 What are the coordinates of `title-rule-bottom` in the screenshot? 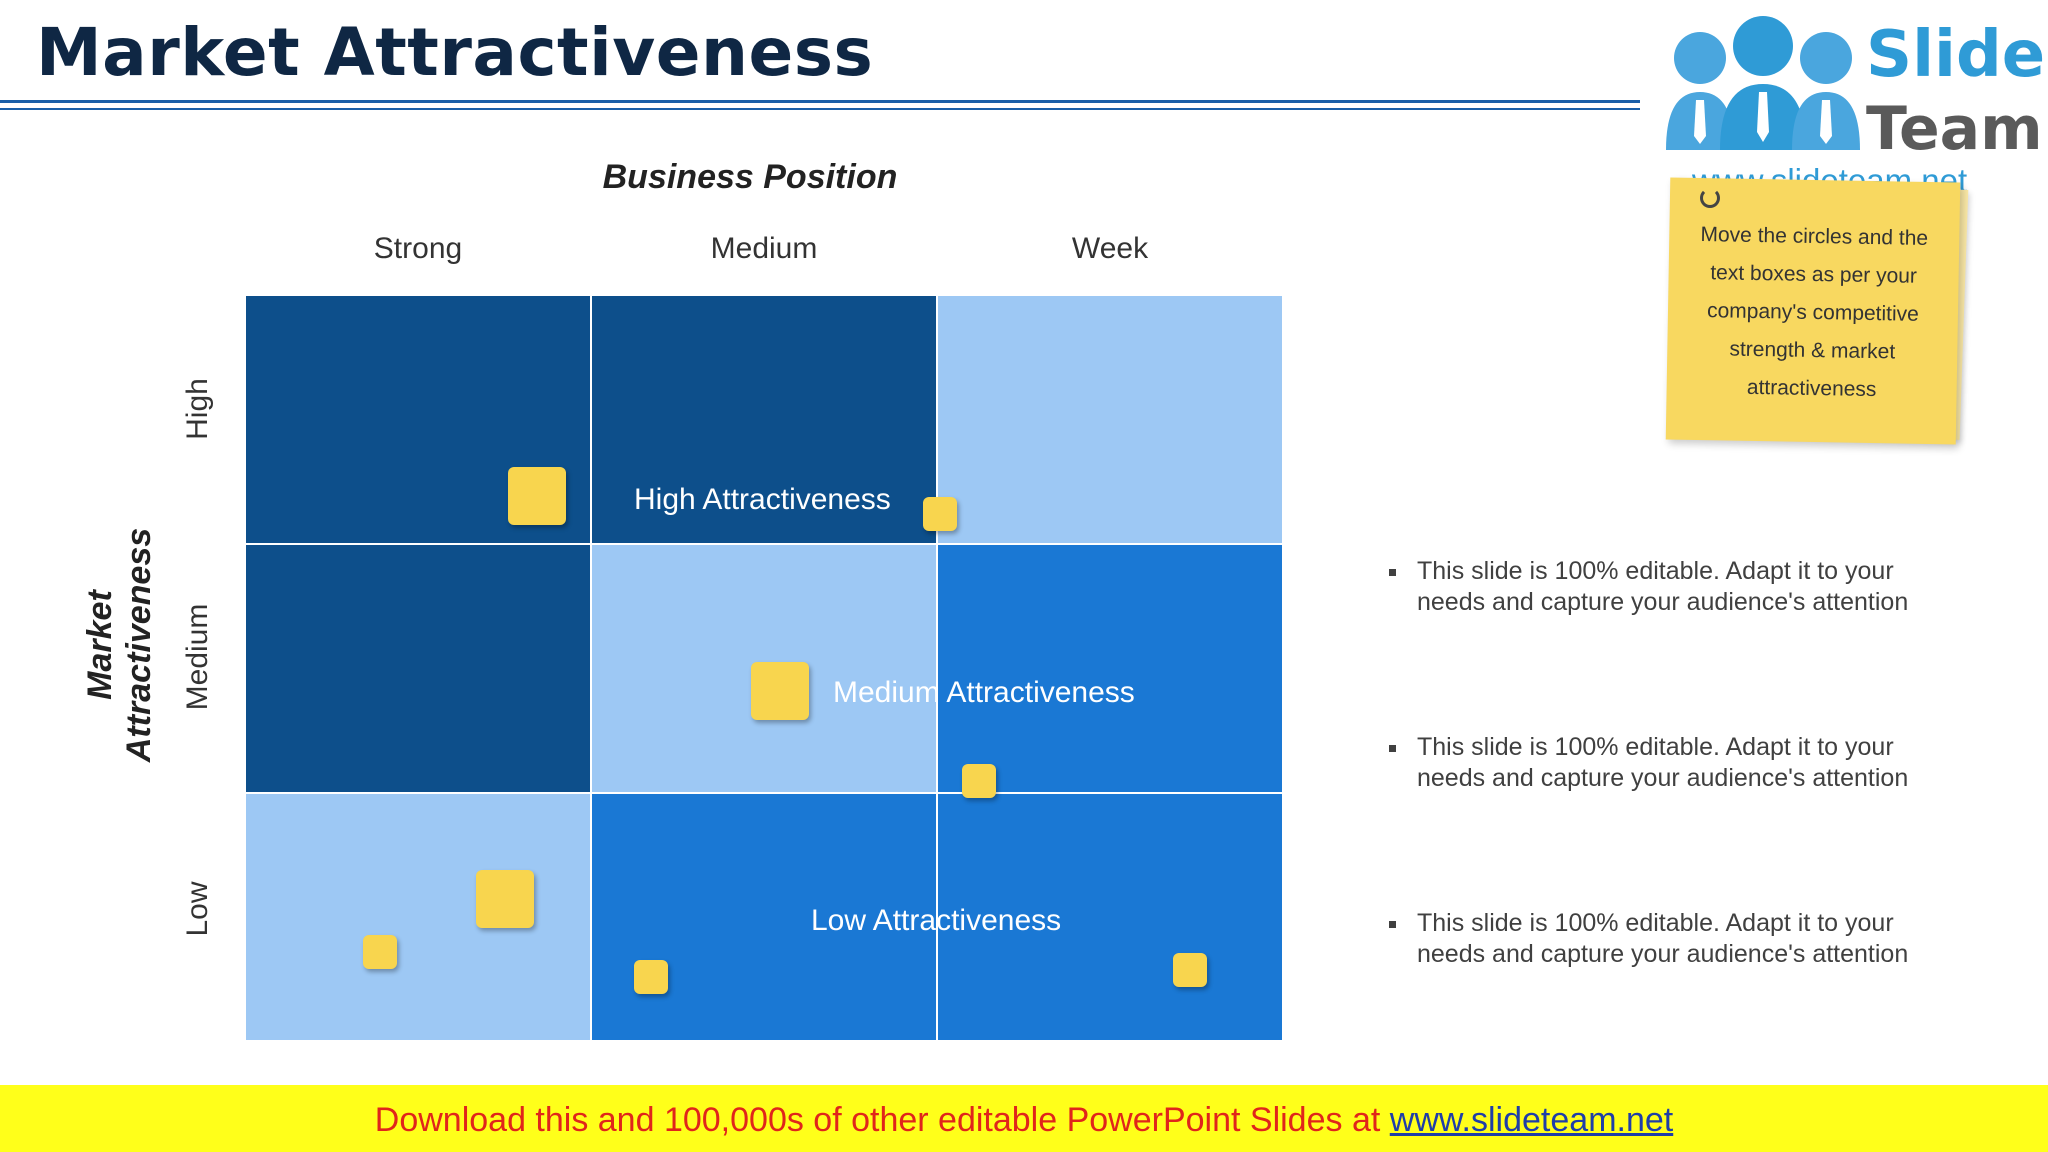 It's located at (822, 109).